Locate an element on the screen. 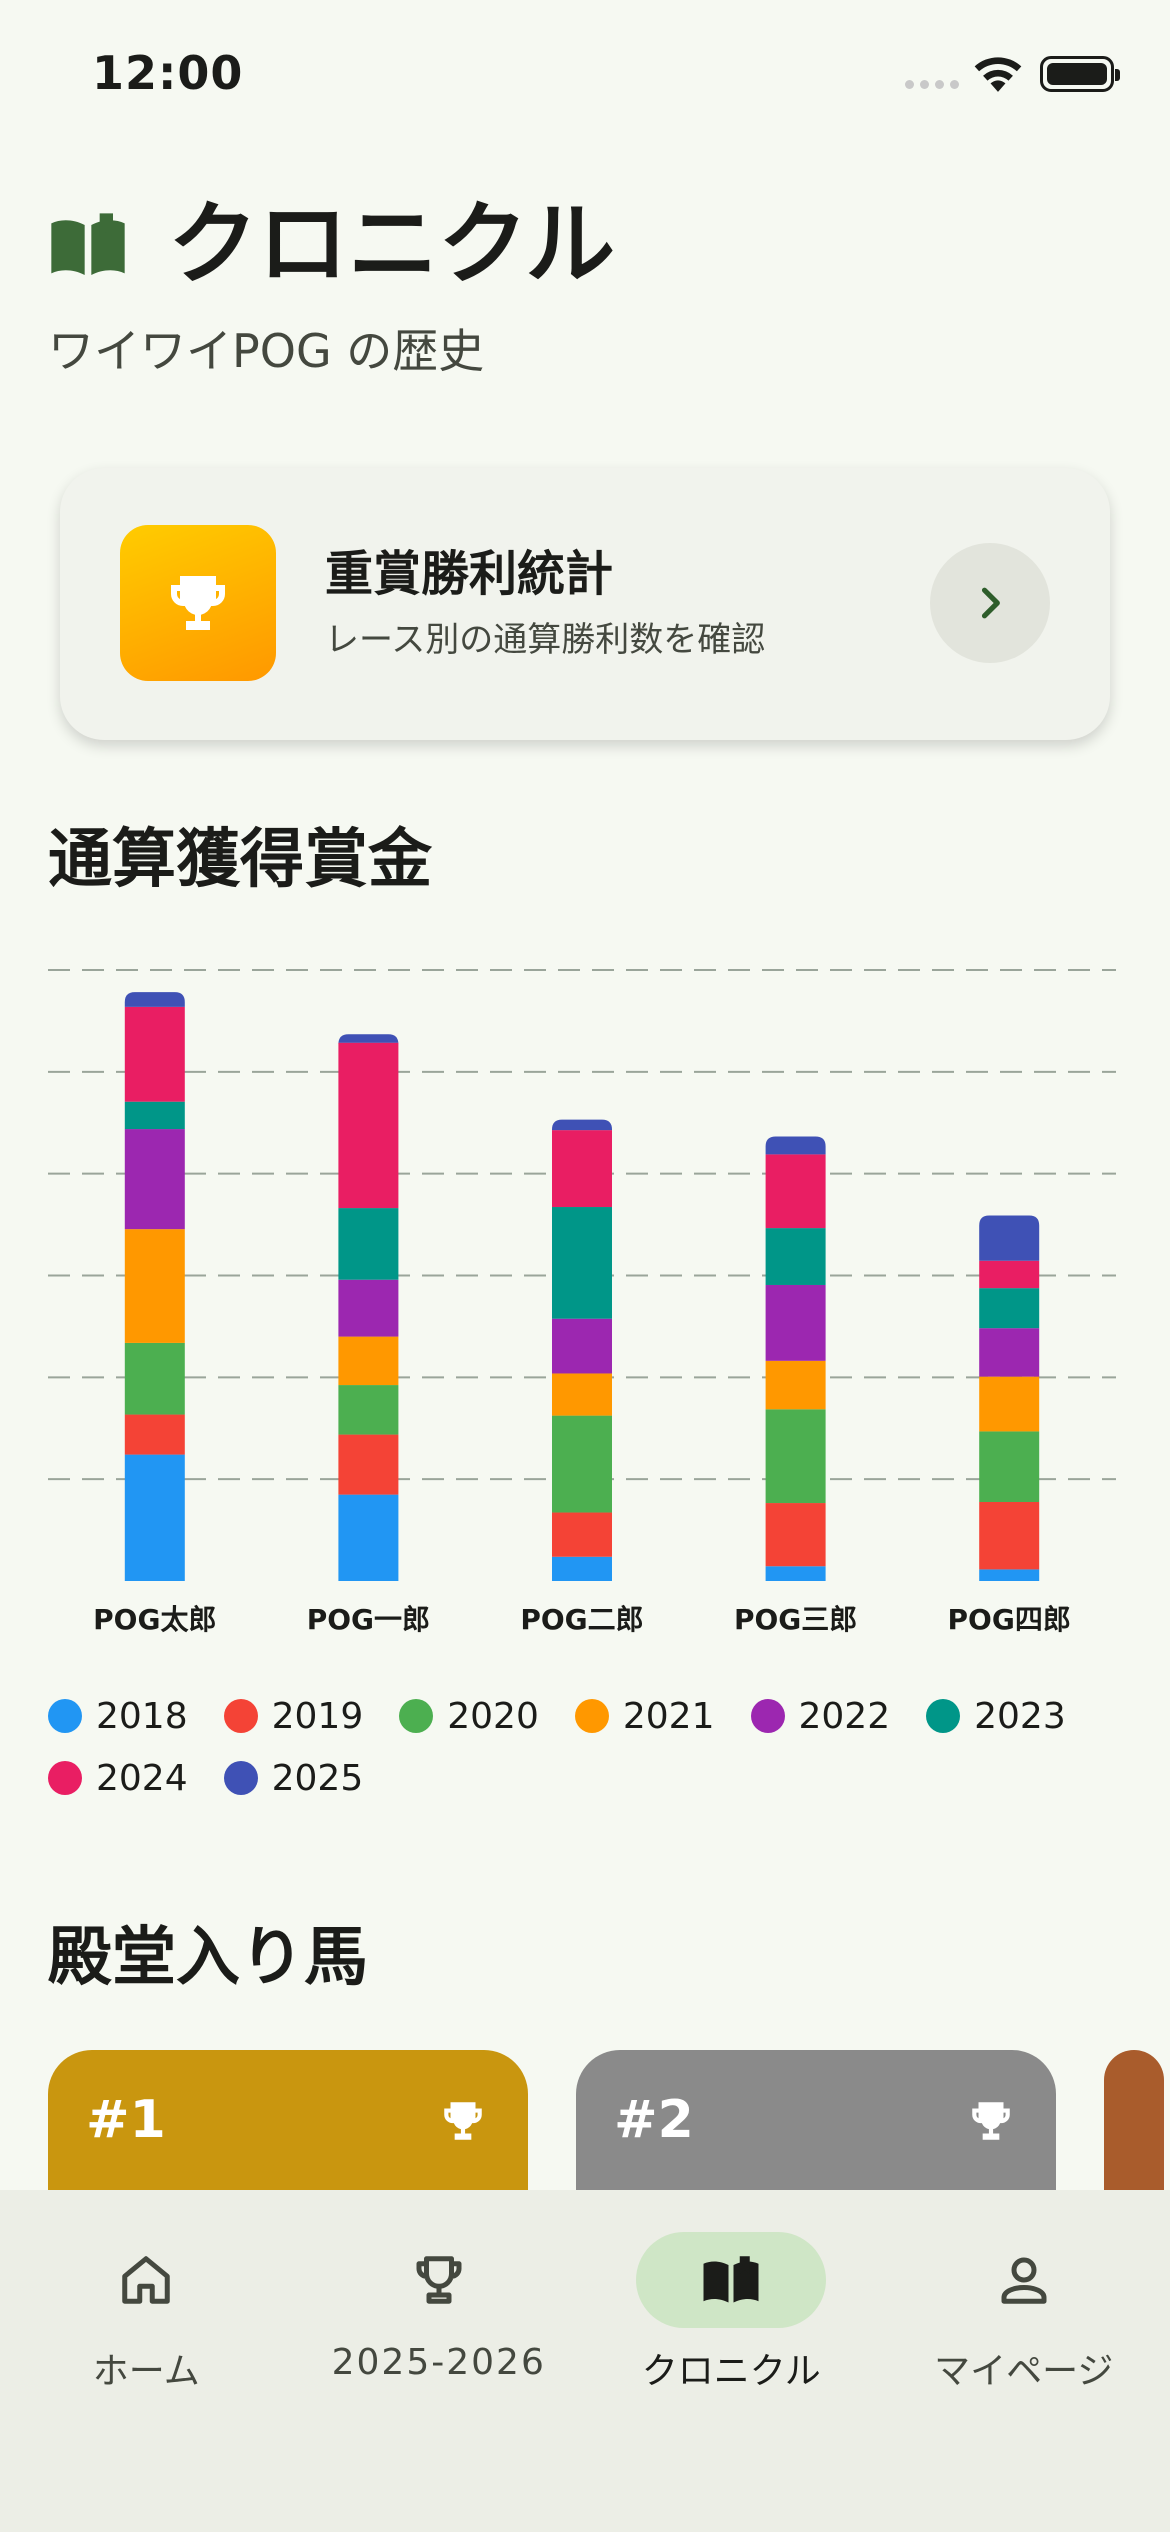  legend-item: 2024 is located at coordinates (118, 1778).